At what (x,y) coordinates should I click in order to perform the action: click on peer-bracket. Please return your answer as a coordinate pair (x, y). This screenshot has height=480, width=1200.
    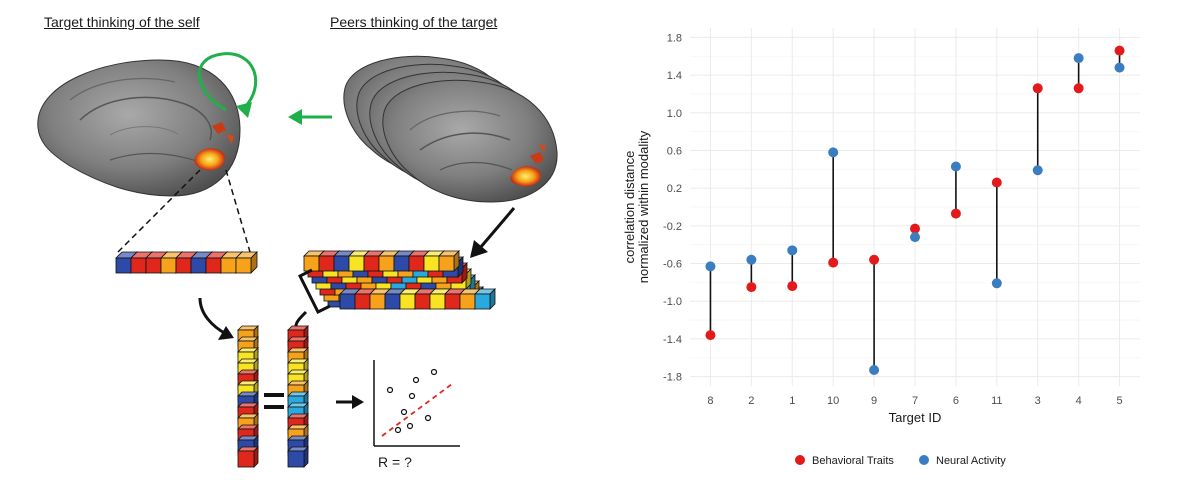
    Looking at the image, I should click on (314, 291).